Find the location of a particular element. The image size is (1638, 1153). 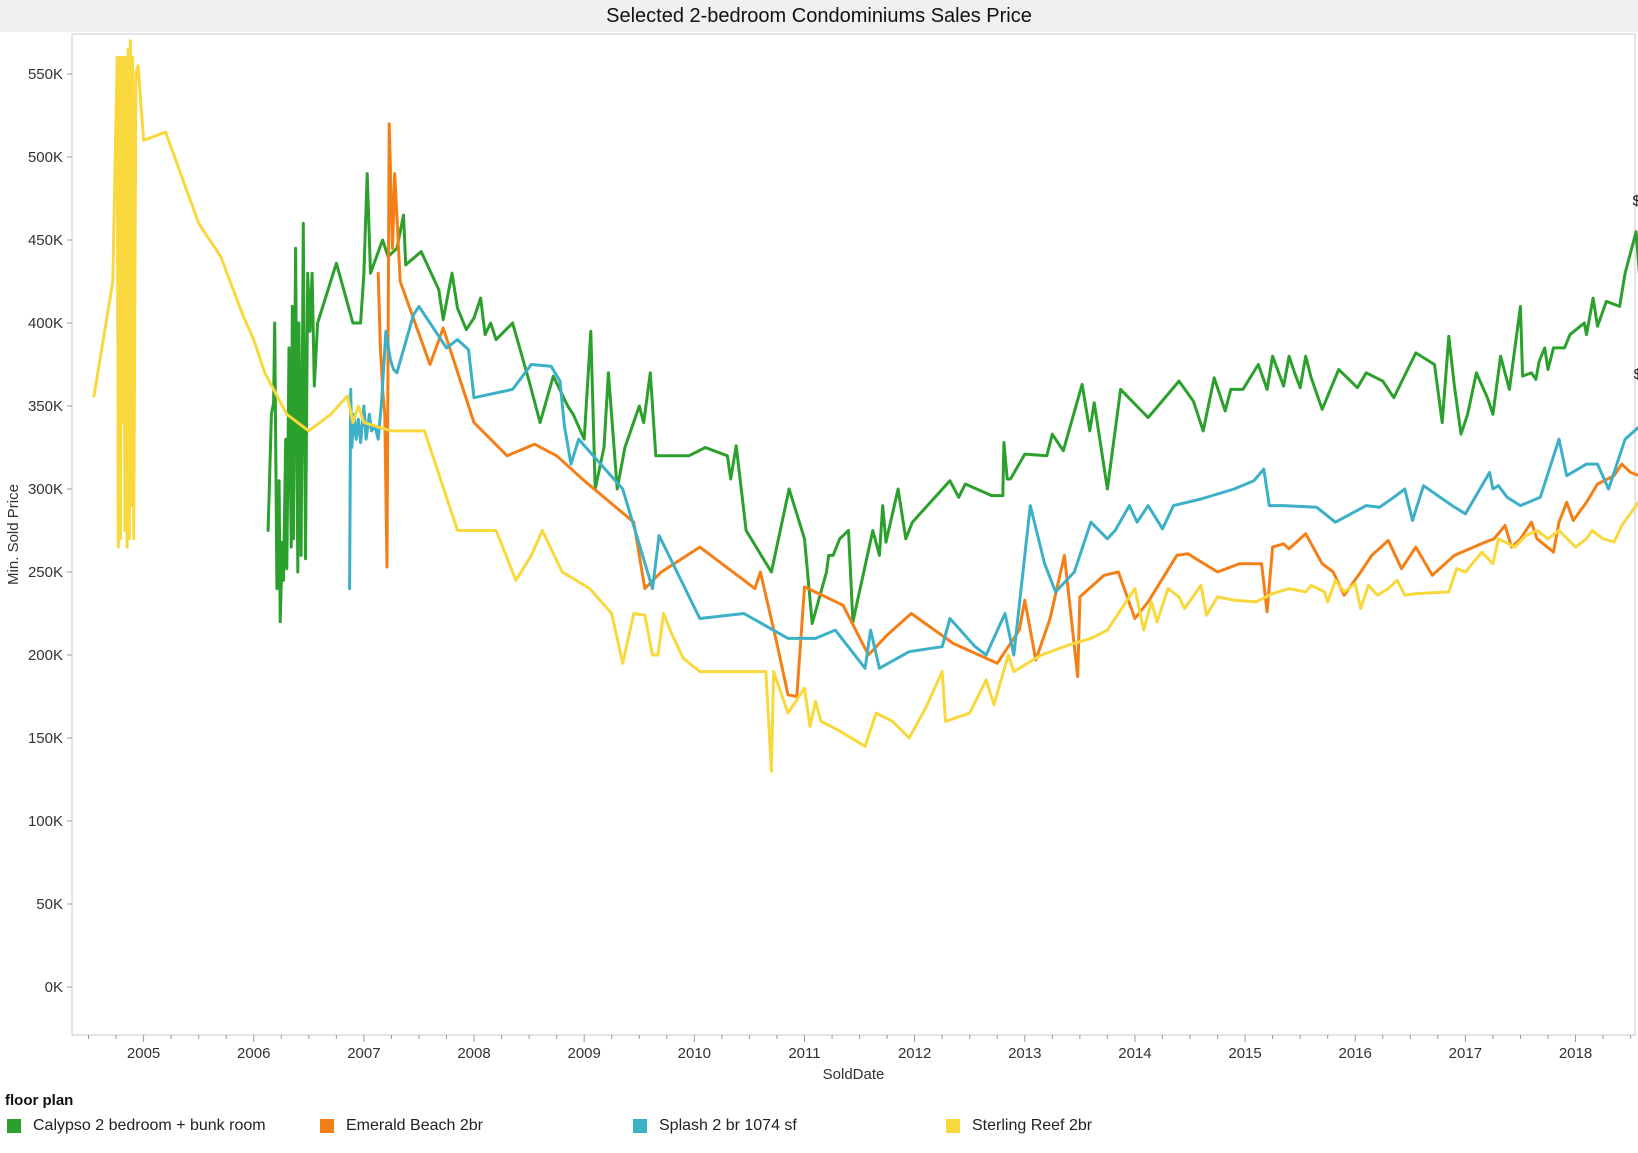

legend-item-calypso: Calypso 2 bedroom + bunk room is located at coordinates (136, 1126).